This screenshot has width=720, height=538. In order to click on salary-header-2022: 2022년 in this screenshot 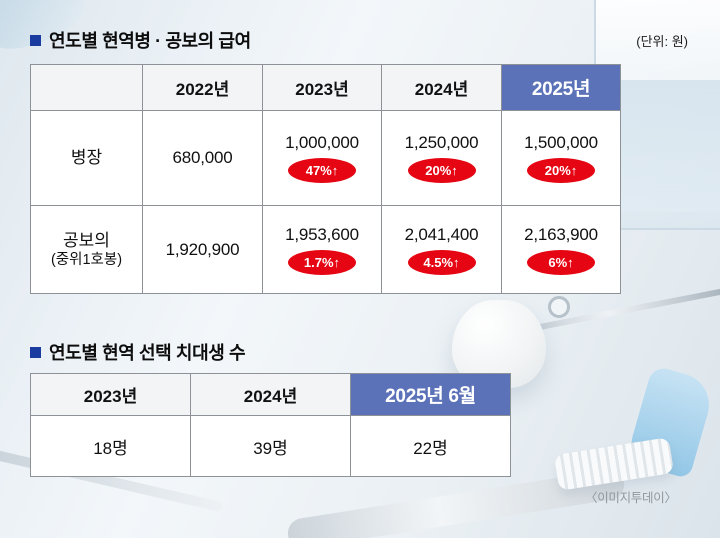, I will do `click(202, 87)`.